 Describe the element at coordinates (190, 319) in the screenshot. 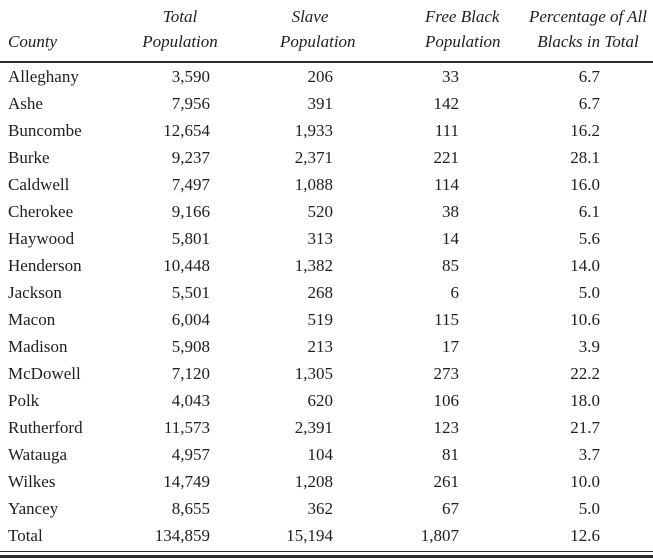

I see `cell-total-population: 6,004` at that location.